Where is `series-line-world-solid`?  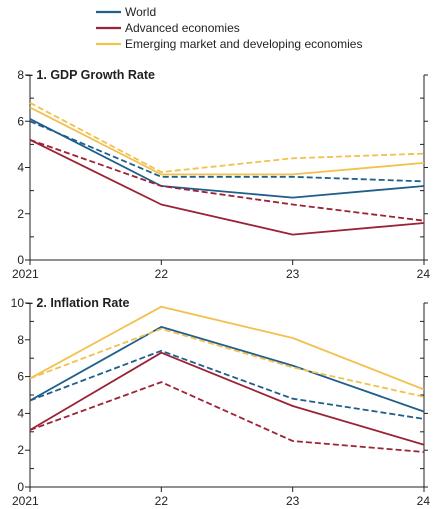
series-line-world-solid is located at coordinates (227, 158).